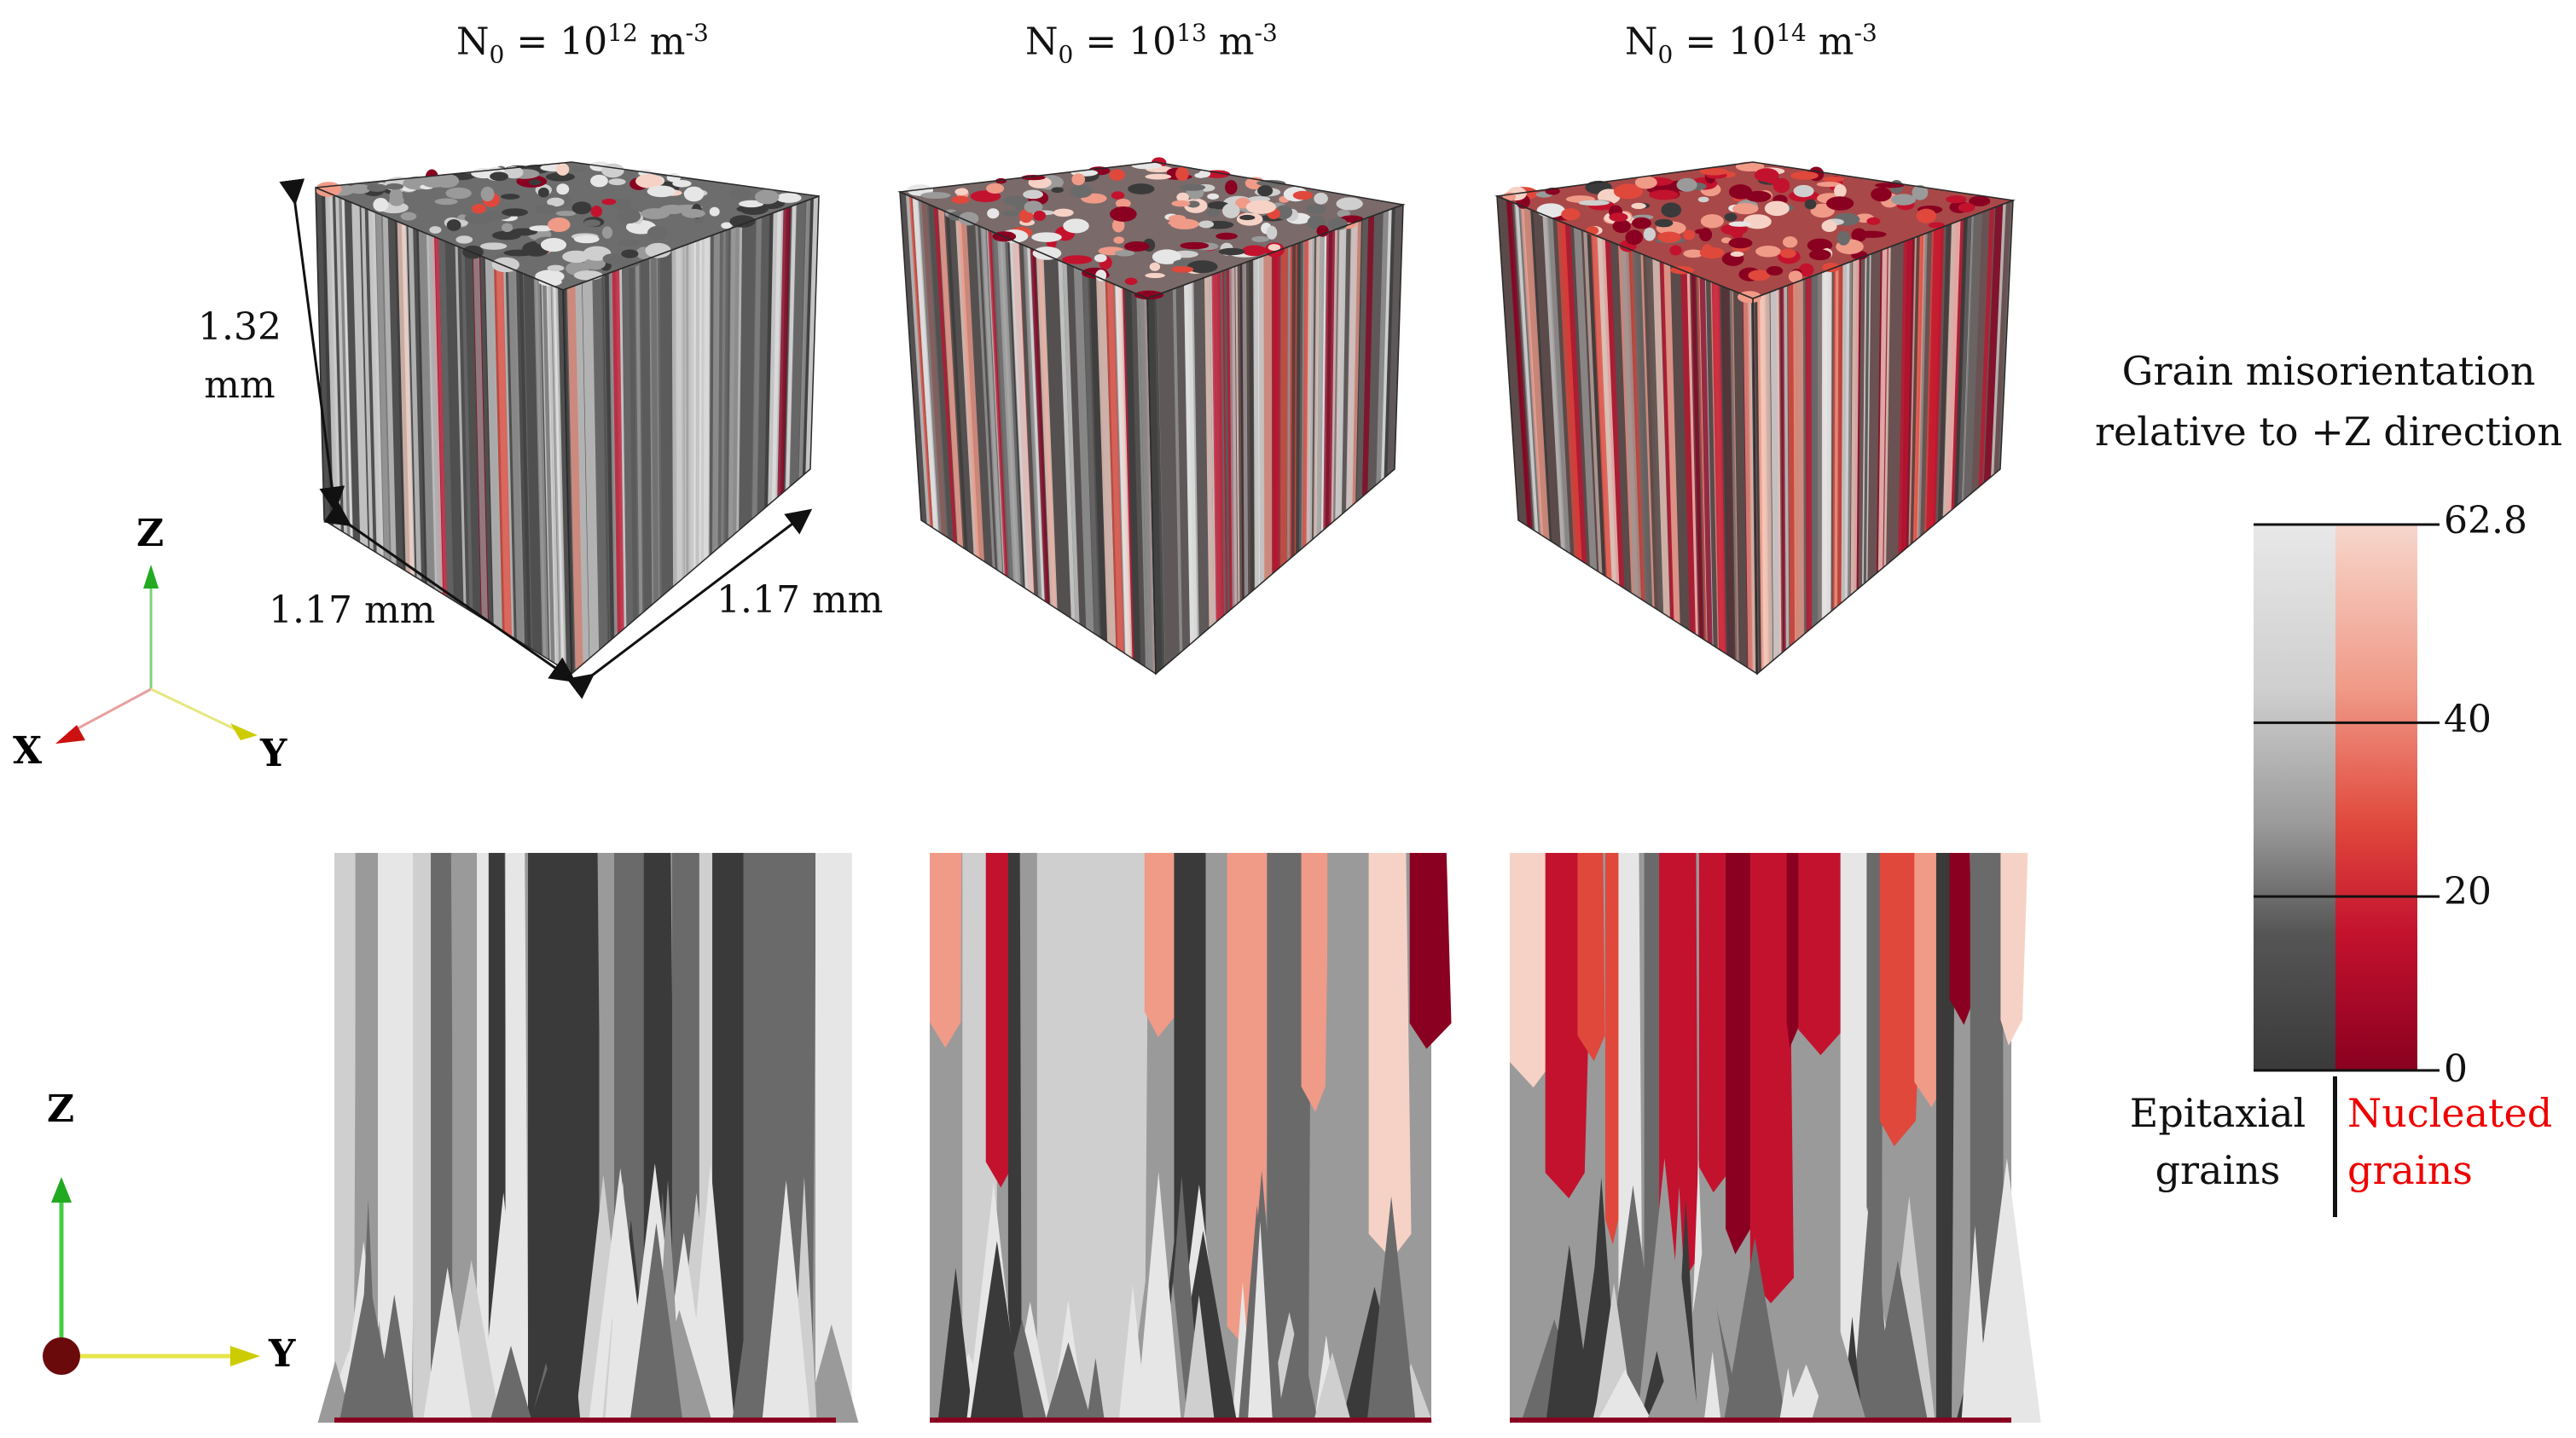  Describe the element at coordinates (2347, 797) in the screenshot. I see `colorbar` at that location.